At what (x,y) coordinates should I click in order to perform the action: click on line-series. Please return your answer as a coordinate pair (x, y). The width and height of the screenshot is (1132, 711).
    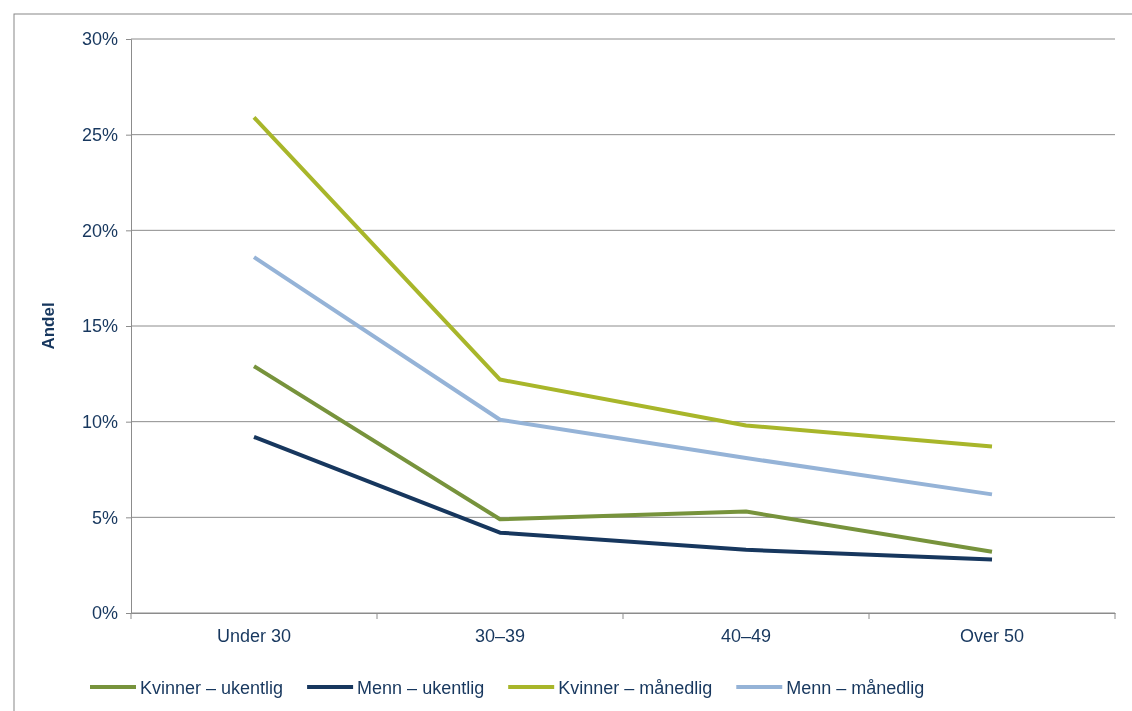
    Looking at the image, I should click on (623, 498).